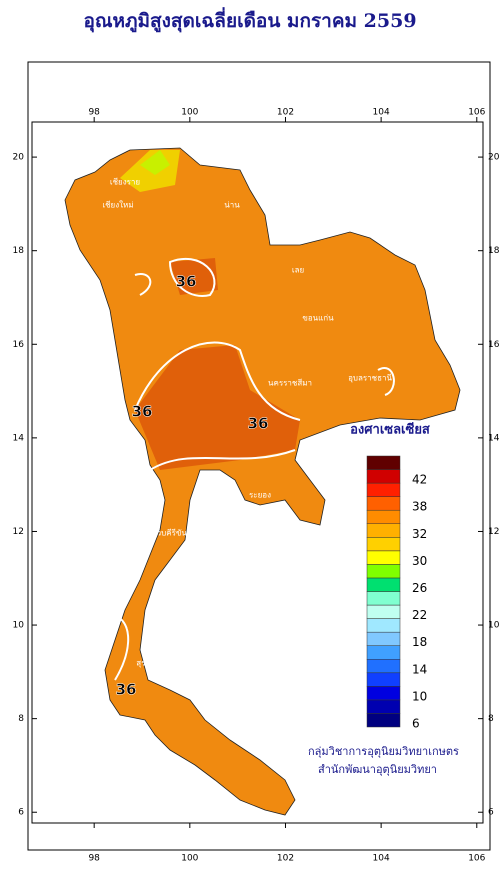 This screenshot has height=875, width=500. What do you see at coordinates (419, 588) in the screenshot?
I see `legend-label: 26` at bounding box center [419, 588].